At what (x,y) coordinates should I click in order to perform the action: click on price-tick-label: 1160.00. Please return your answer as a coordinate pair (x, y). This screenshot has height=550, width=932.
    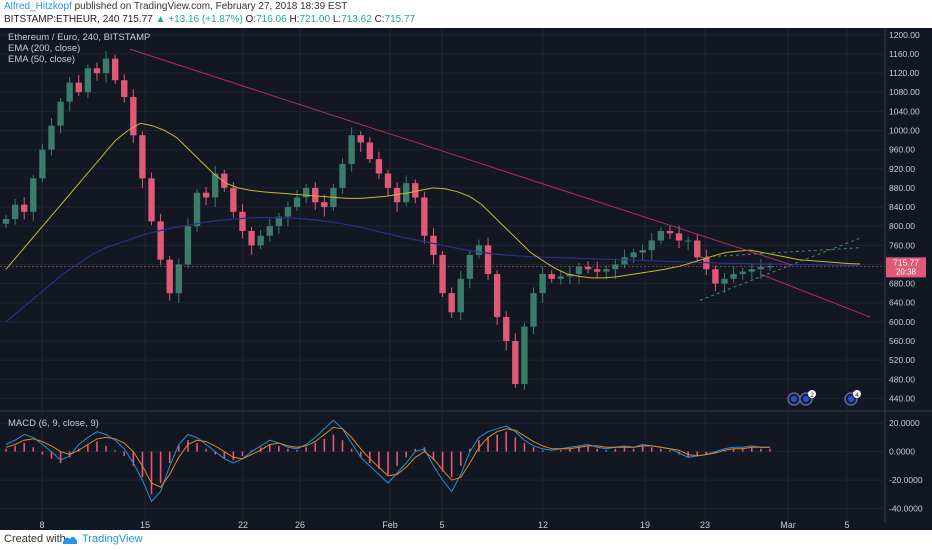
    Looking at the image, I should click on (904, 54).